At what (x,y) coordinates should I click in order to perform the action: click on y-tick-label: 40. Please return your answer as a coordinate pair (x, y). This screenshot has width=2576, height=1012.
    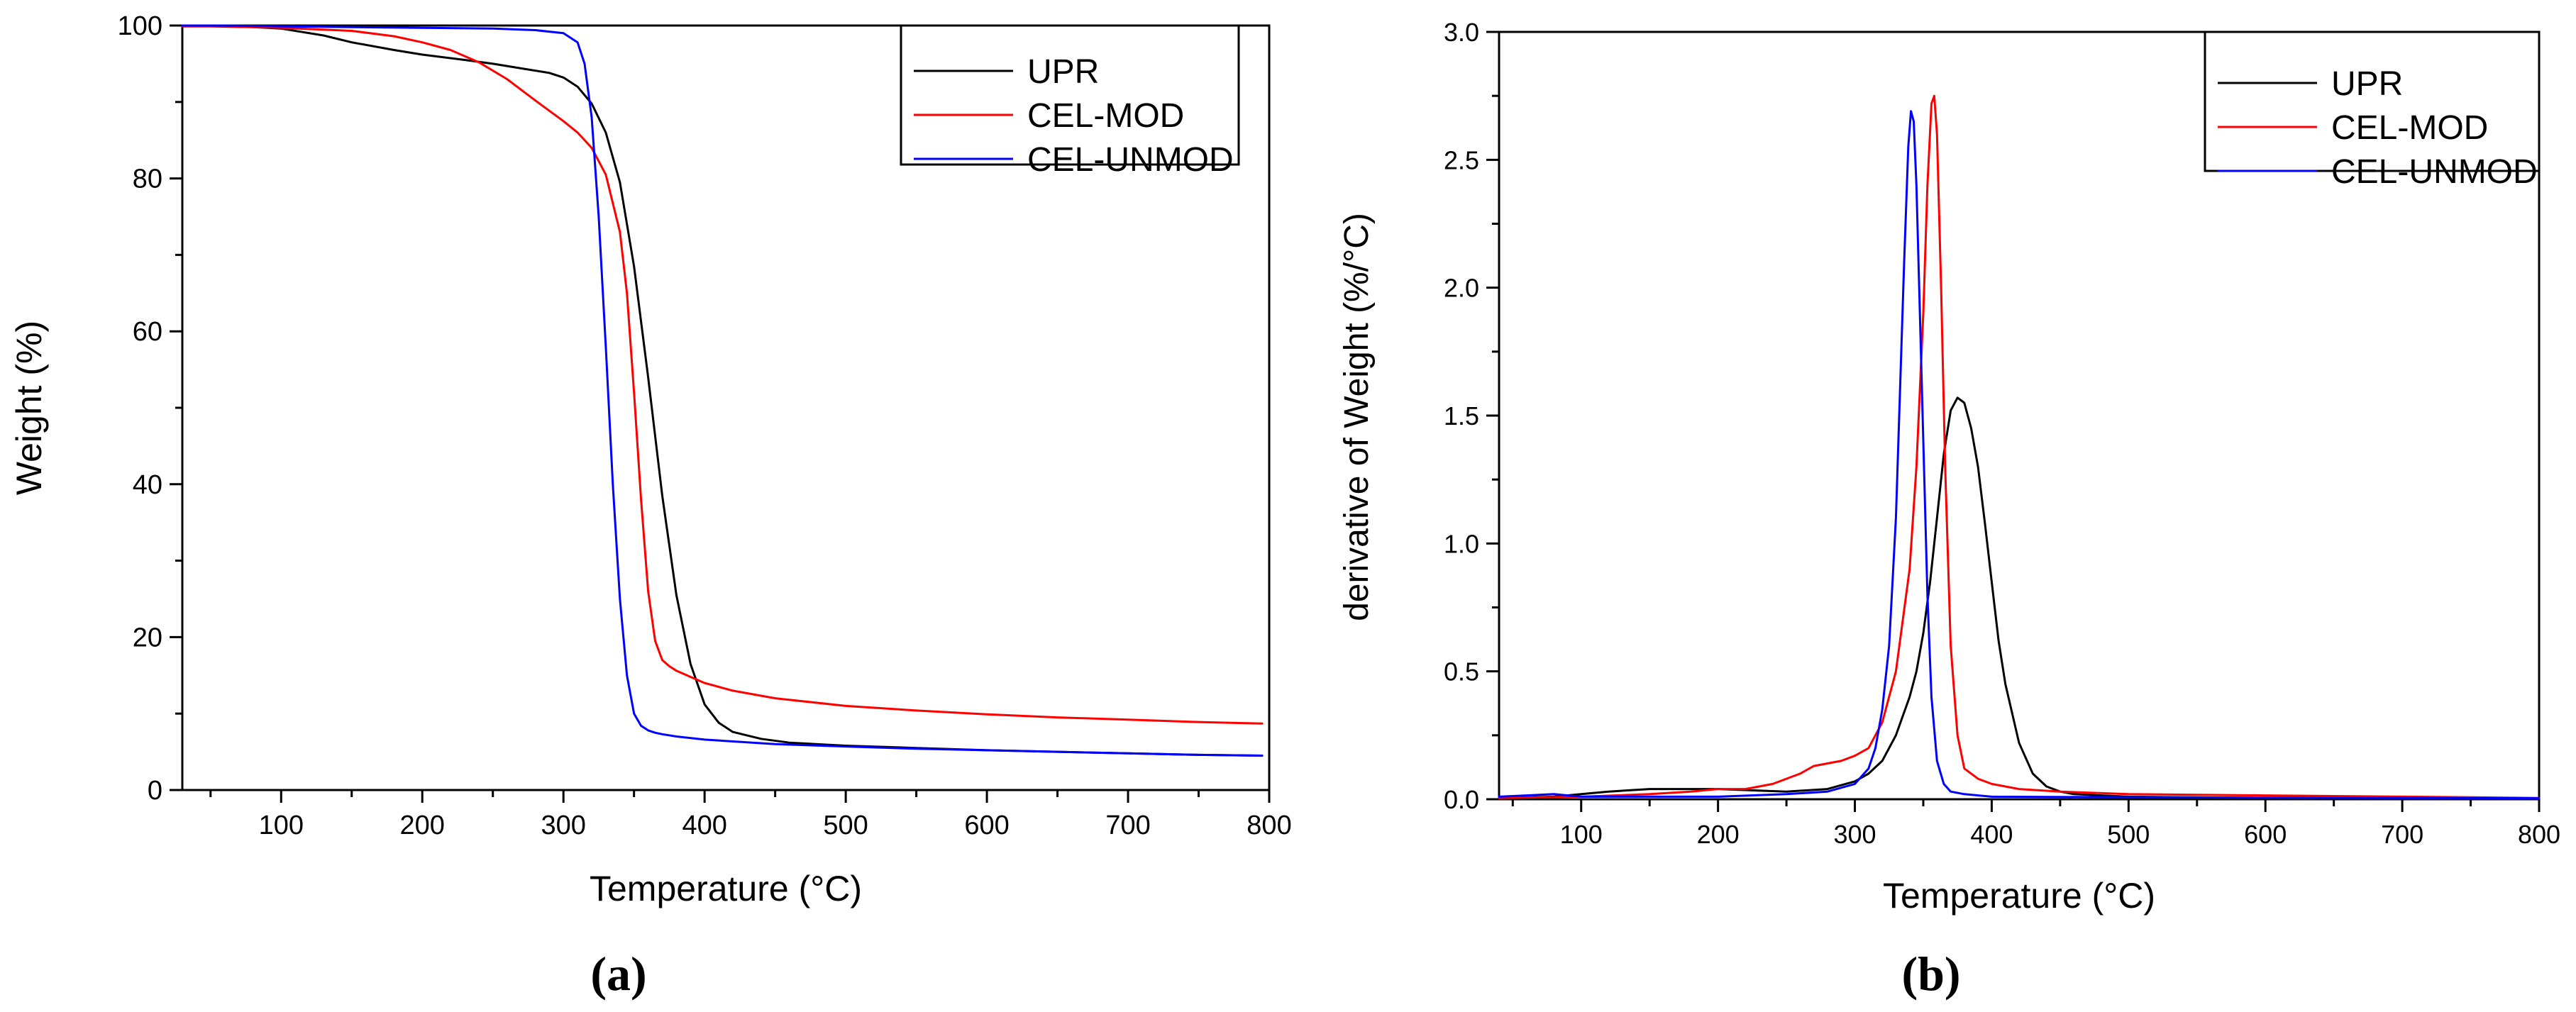
    Looking at the image, I should click on (147, 485).